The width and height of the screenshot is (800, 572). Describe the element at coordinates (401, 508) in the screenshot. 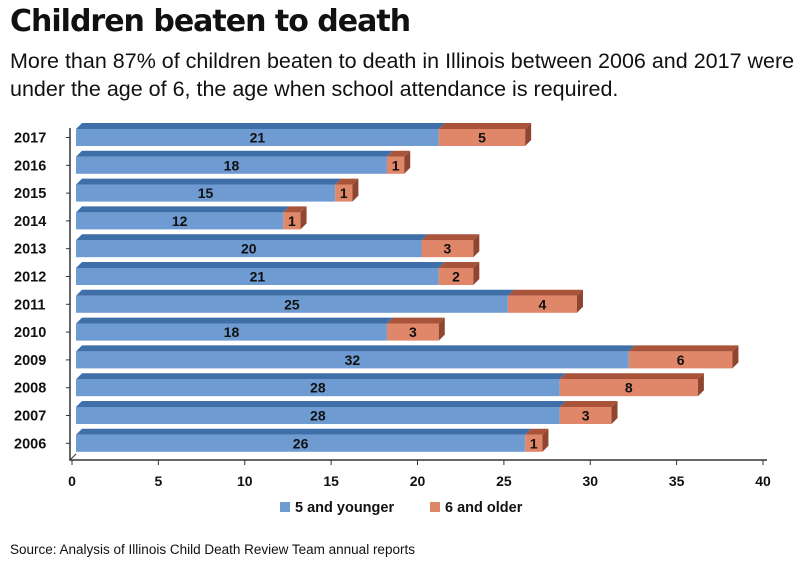

I see `chart-legend: 5 and younger 6 and older` at that location.